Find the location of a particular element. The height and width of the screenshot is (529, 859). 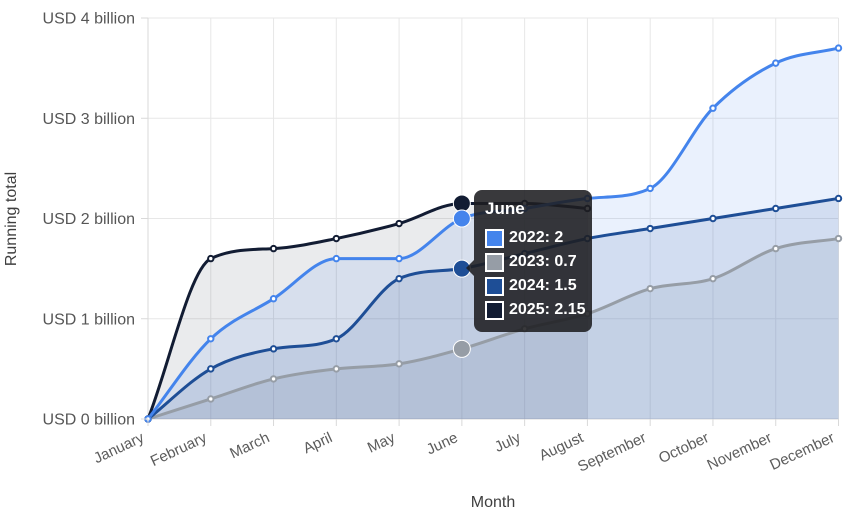

x-tick-label: October is located at coordinates (684, 448).